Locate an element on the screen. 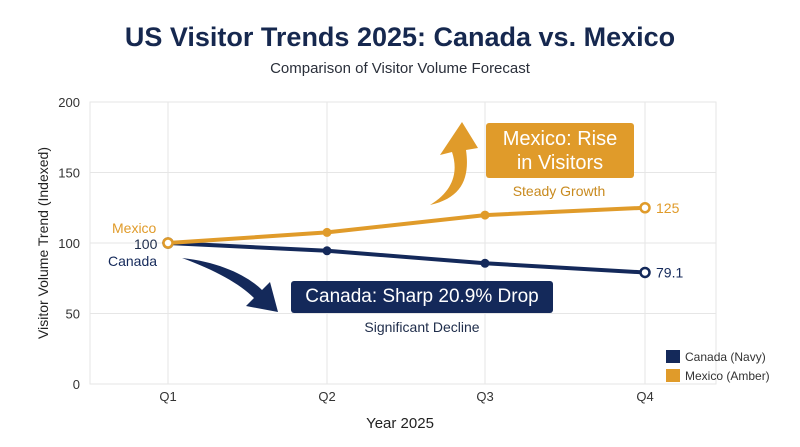  x-tick-label: Q1 is located at coordinates (167, 396).